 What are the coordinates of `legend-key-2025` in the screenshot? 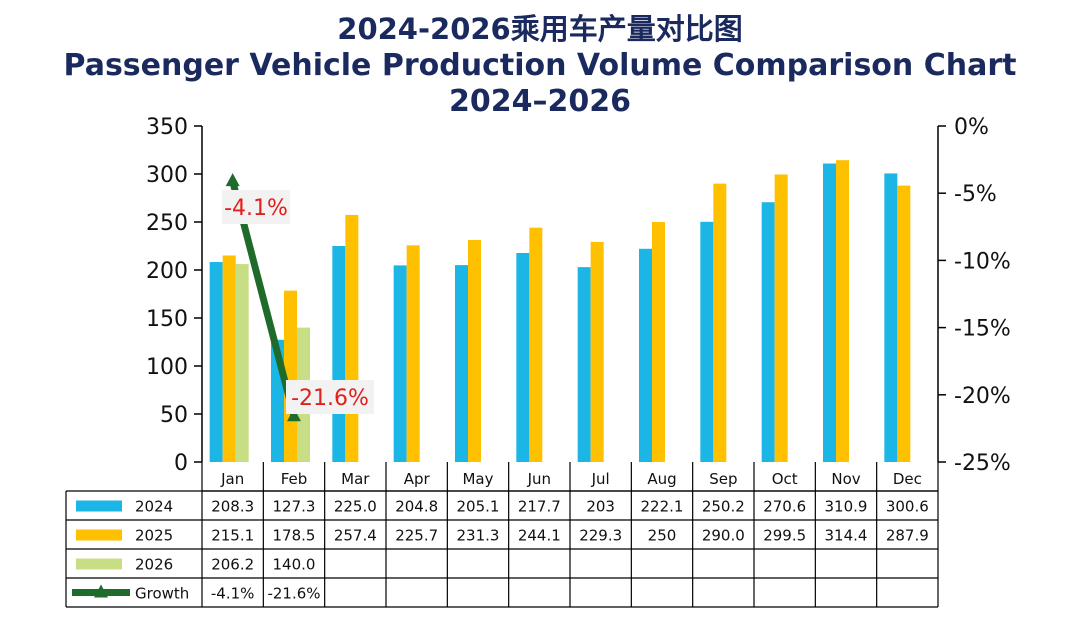 It's located at (99, 535).